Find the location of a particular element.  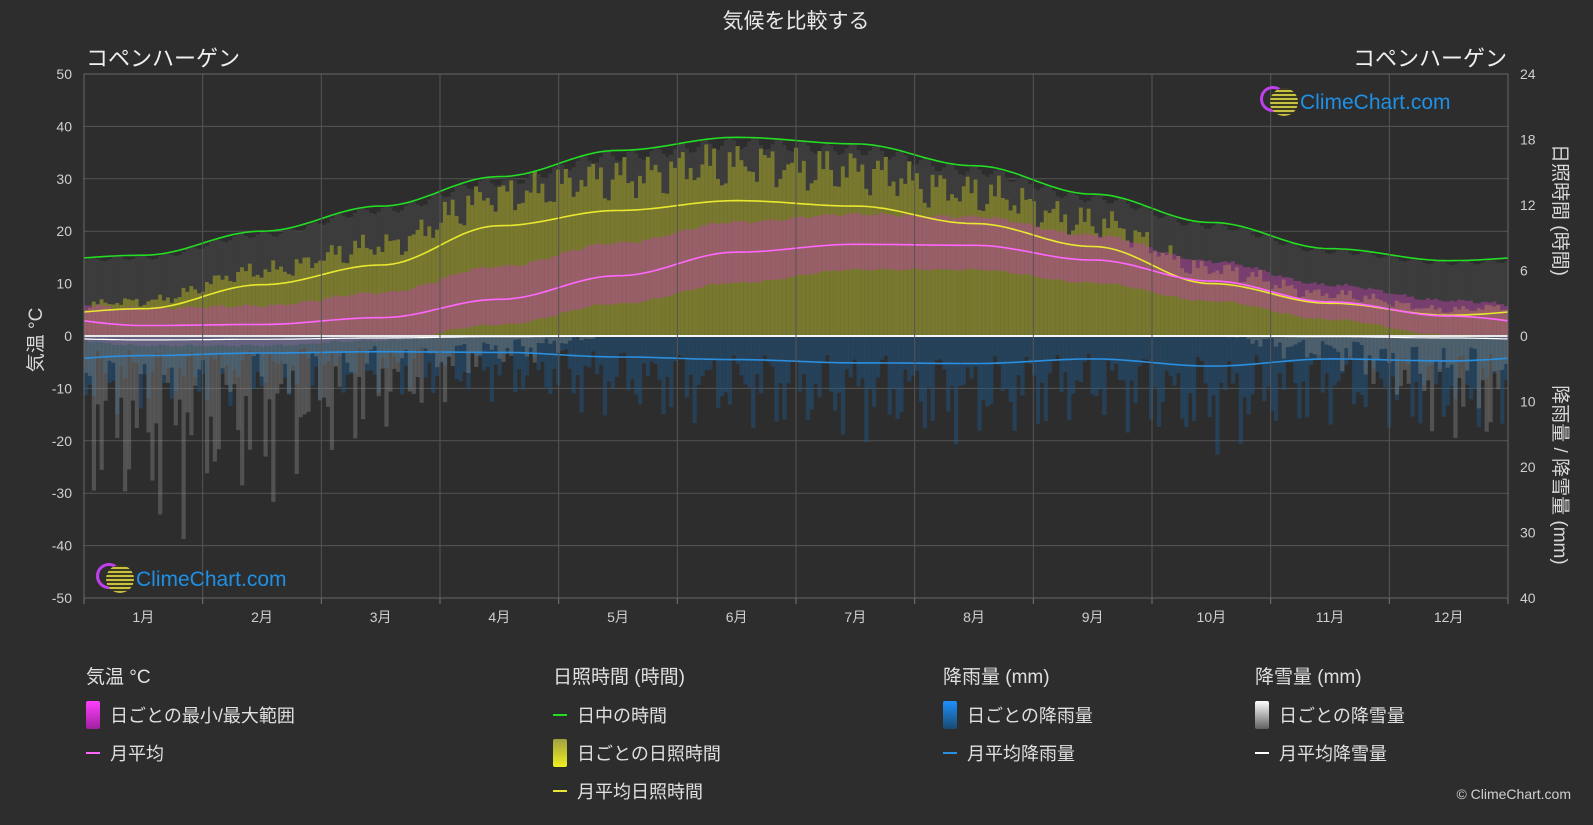

y-left-tick-label: -40 is located at coordinates (62, 546).